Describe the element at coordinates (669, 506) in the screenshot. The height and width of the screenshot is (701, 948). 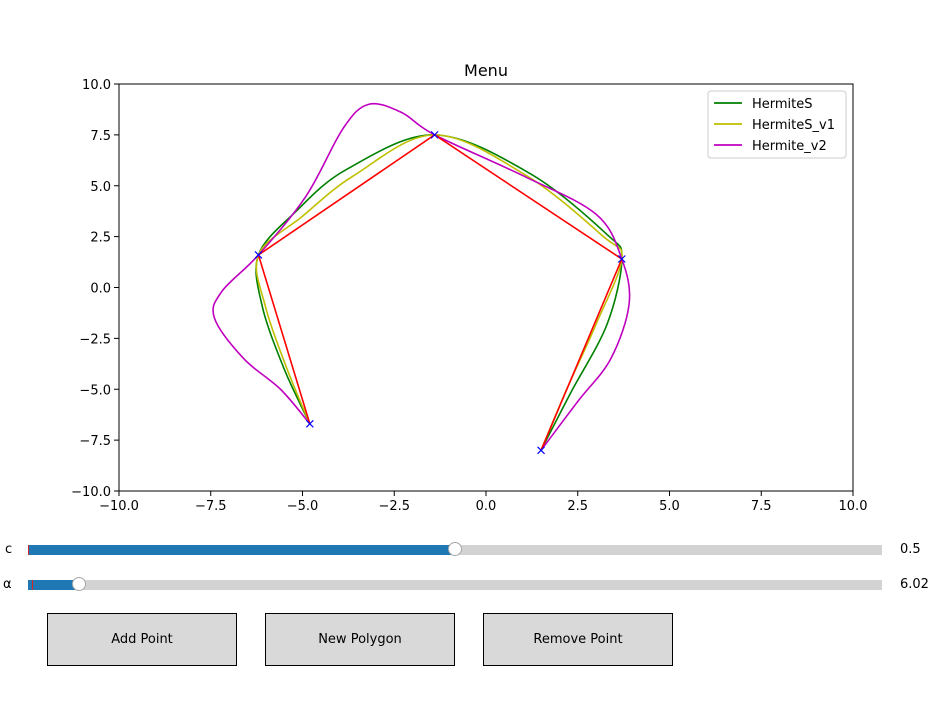
I see `x-tick-label: 5.0` at that location.